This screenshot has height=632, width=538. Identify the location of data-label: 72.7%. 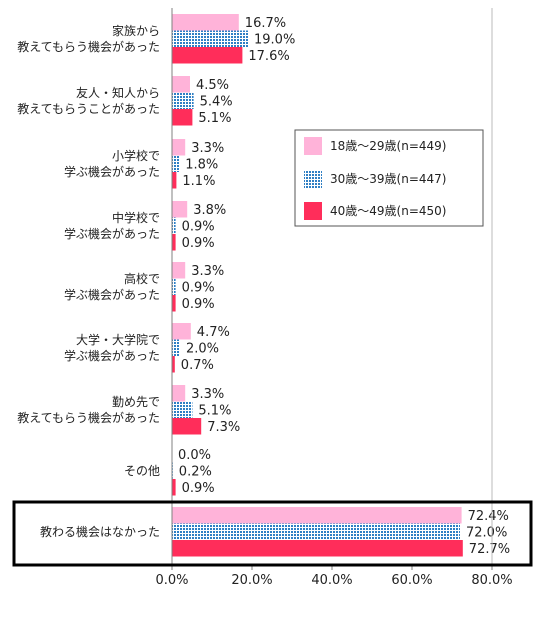
(489, 549).